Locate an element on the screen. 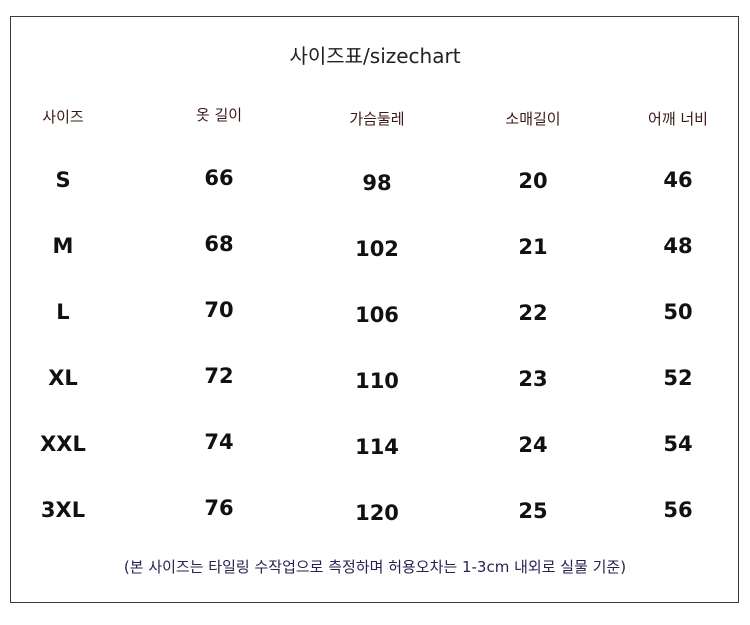  column-header: 소매길이 is located at coordinates (533, 119).